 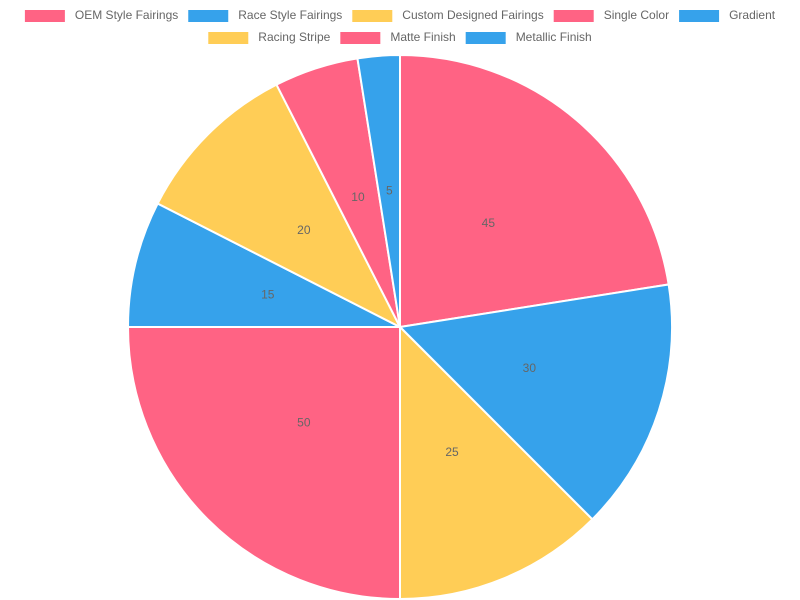 I want to click on legend-label: Gradient, so click(x=752, y=15).